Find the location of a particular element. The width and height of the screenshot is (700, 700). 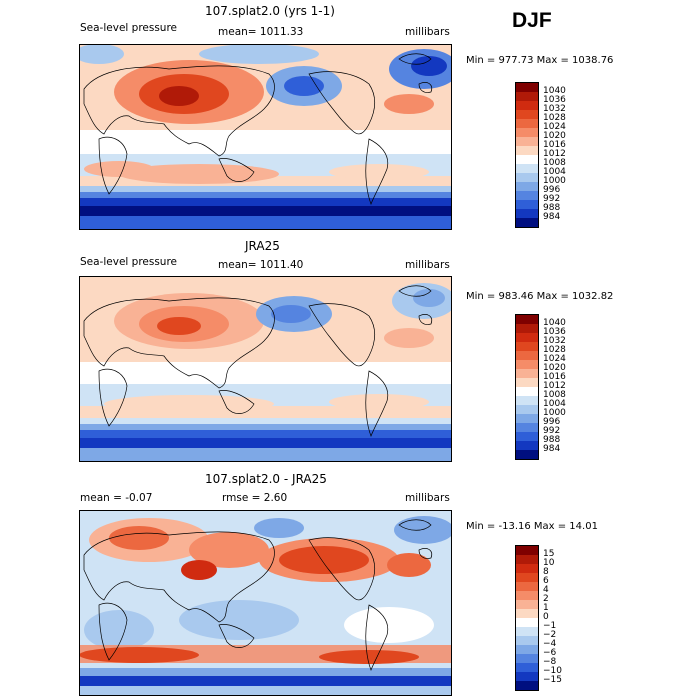

colorbar-tick-label: 992 is located at coordinates (552, 431).